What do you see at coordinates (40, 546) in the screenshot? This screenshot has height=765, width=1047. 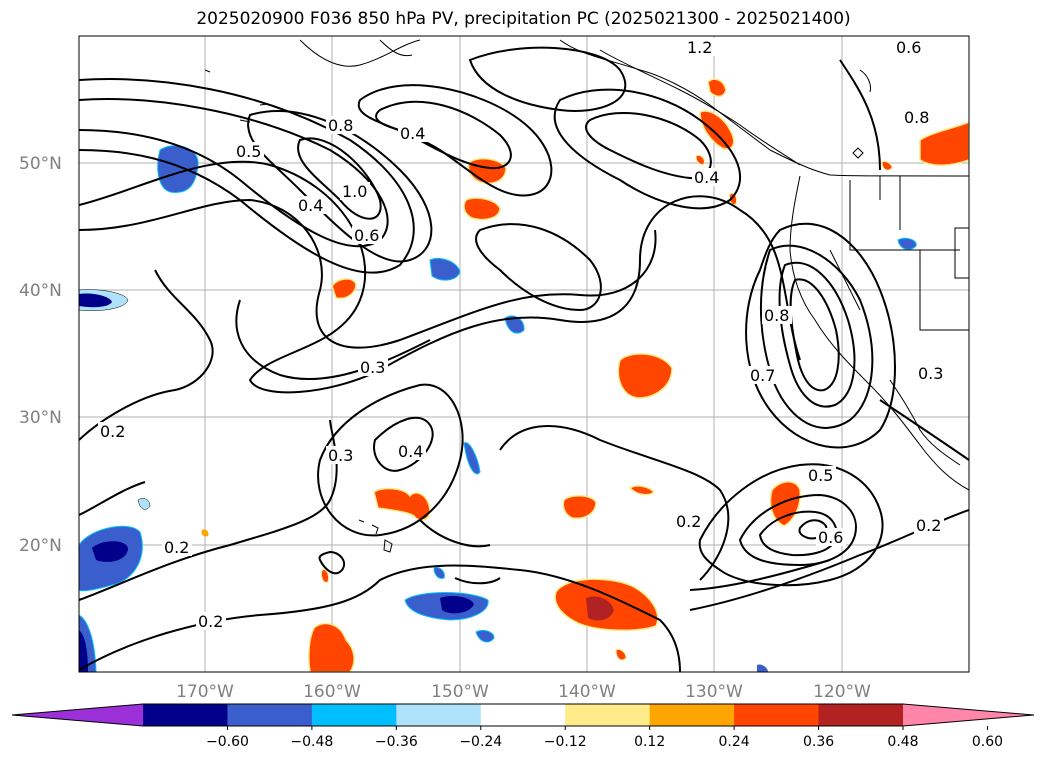 I see `lat-label: 20°N` at bounding box center [40, 546].